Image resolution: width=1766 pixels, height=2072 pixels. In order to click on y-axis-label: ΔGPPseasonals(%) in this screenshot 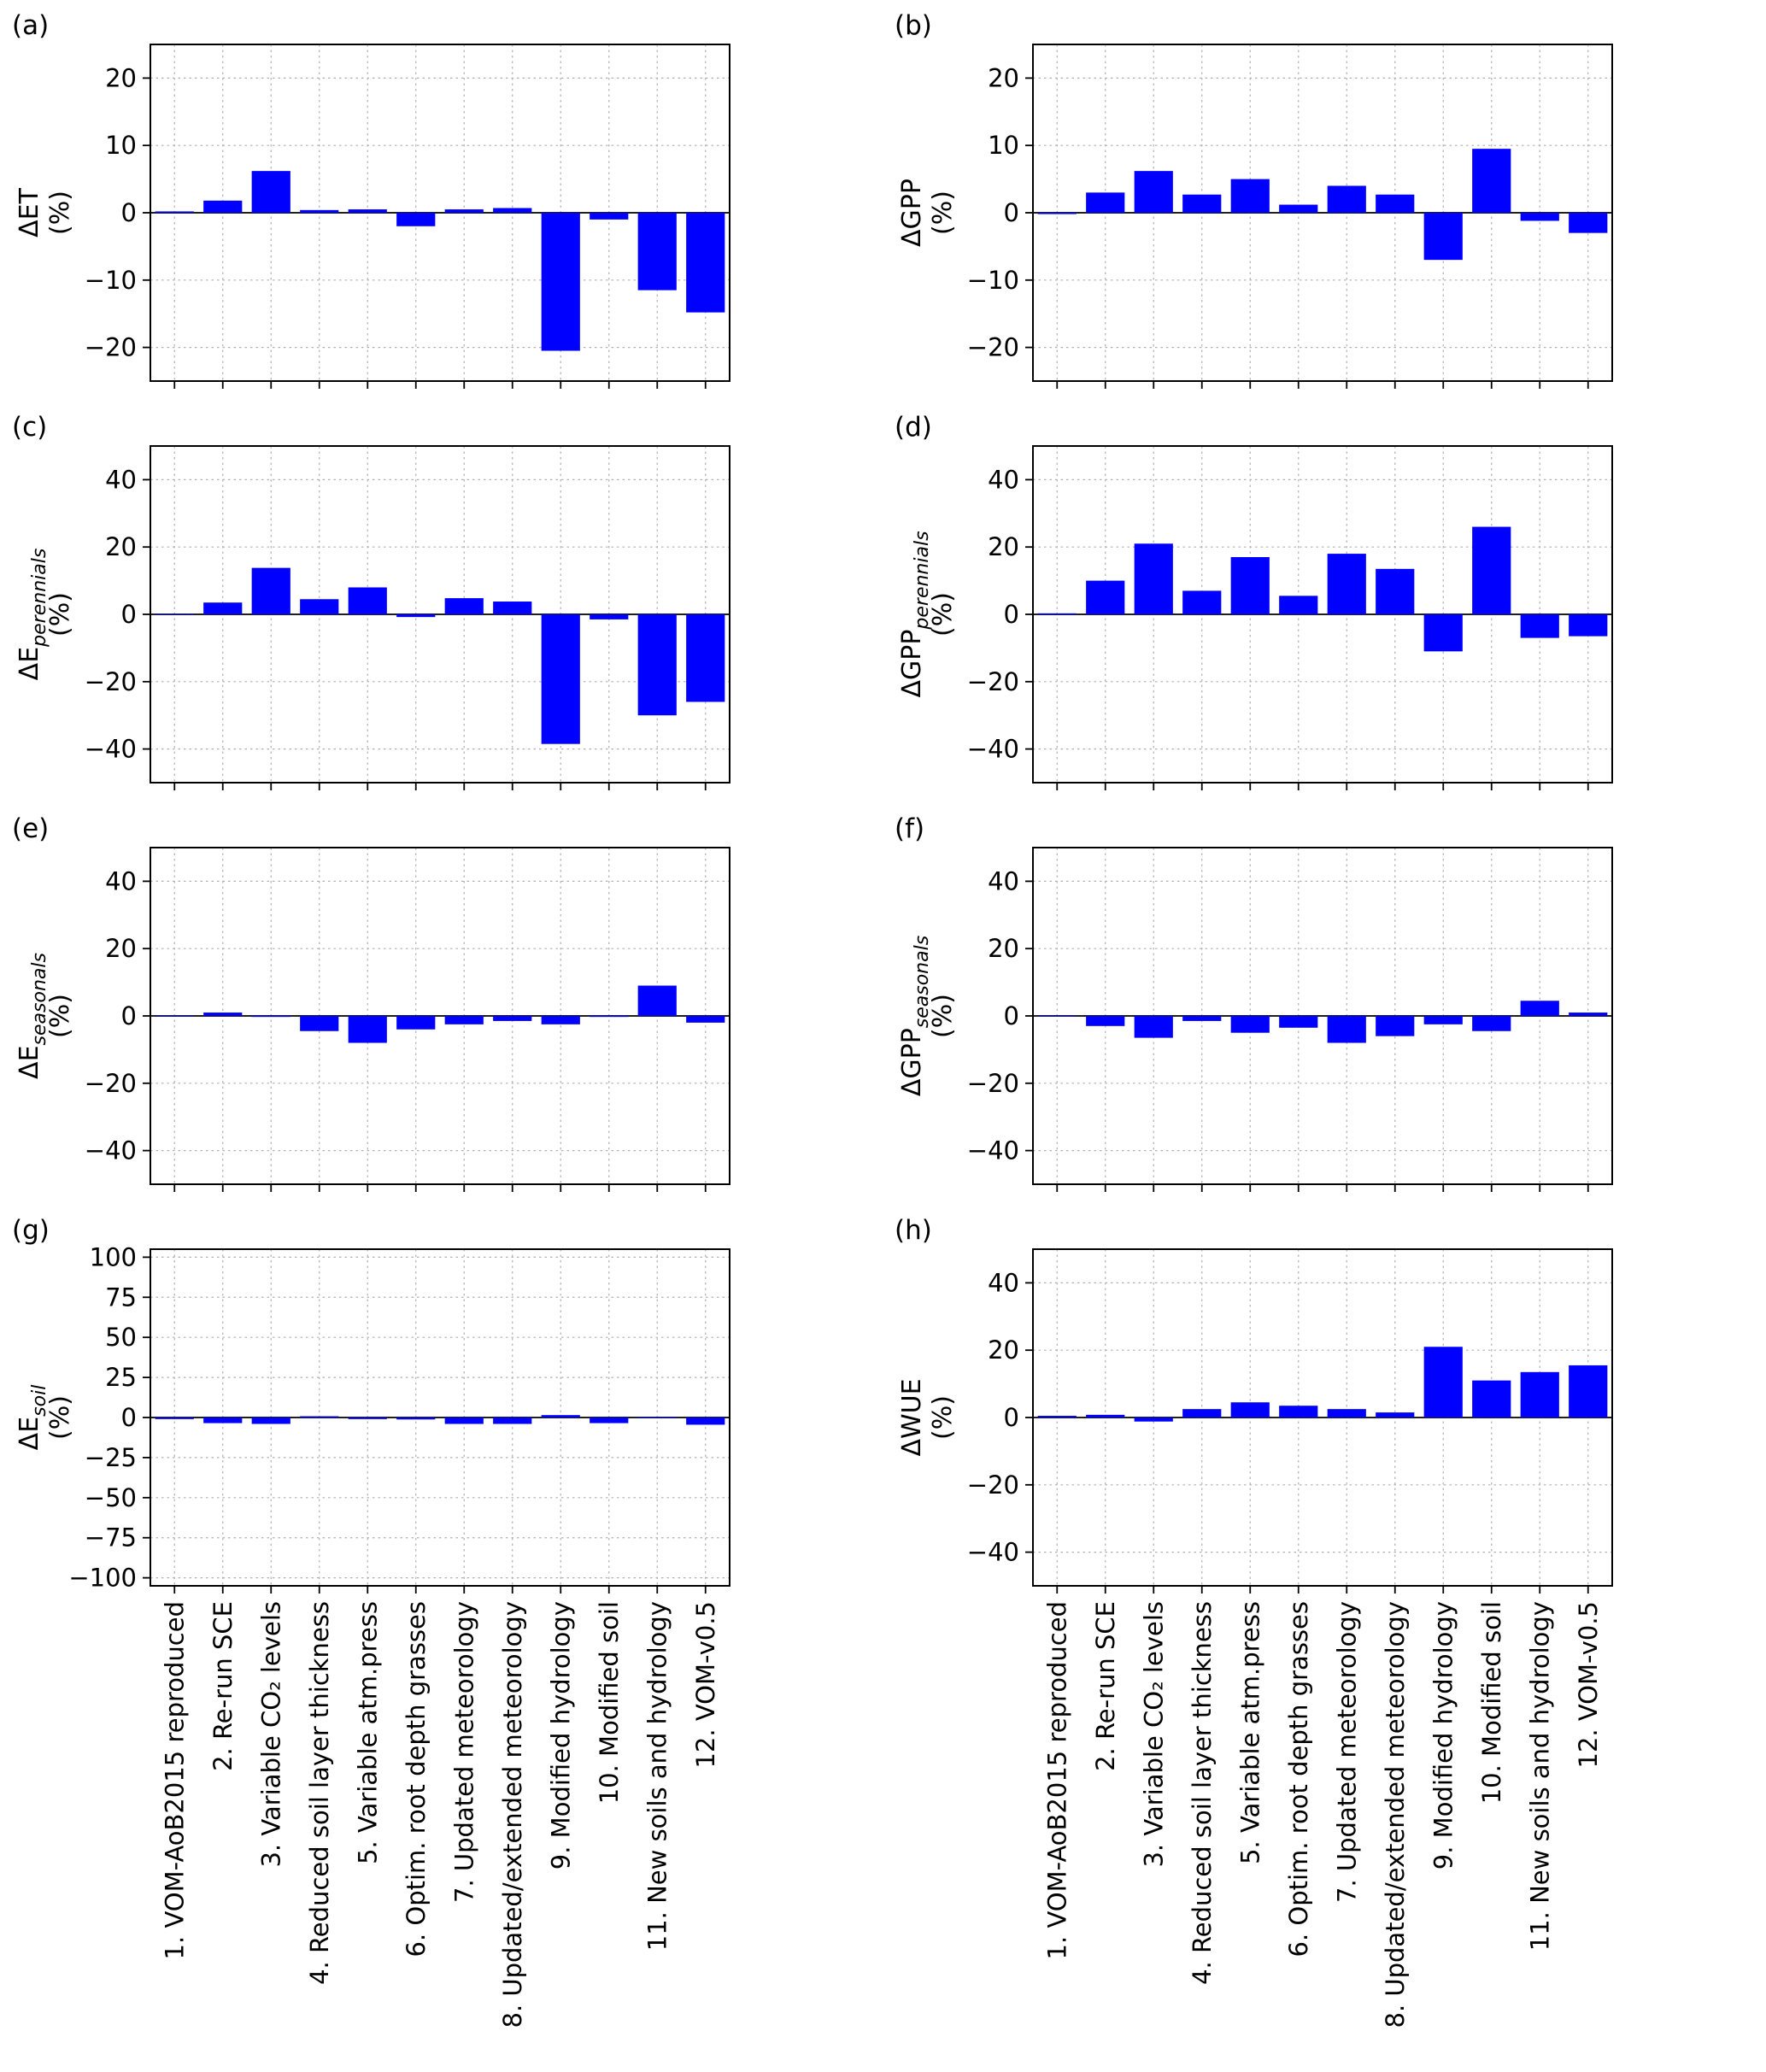, I will do `click(927, 1016)`.